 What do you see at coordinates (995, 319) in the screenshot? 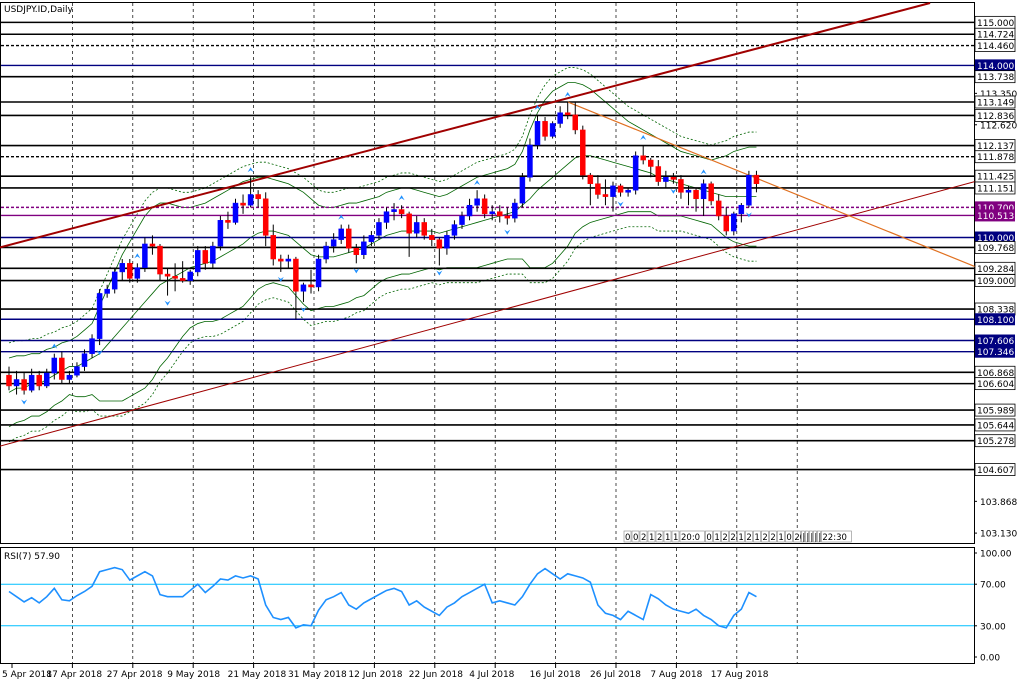
I see `price-label-bg` at bounding box center [995, 319].